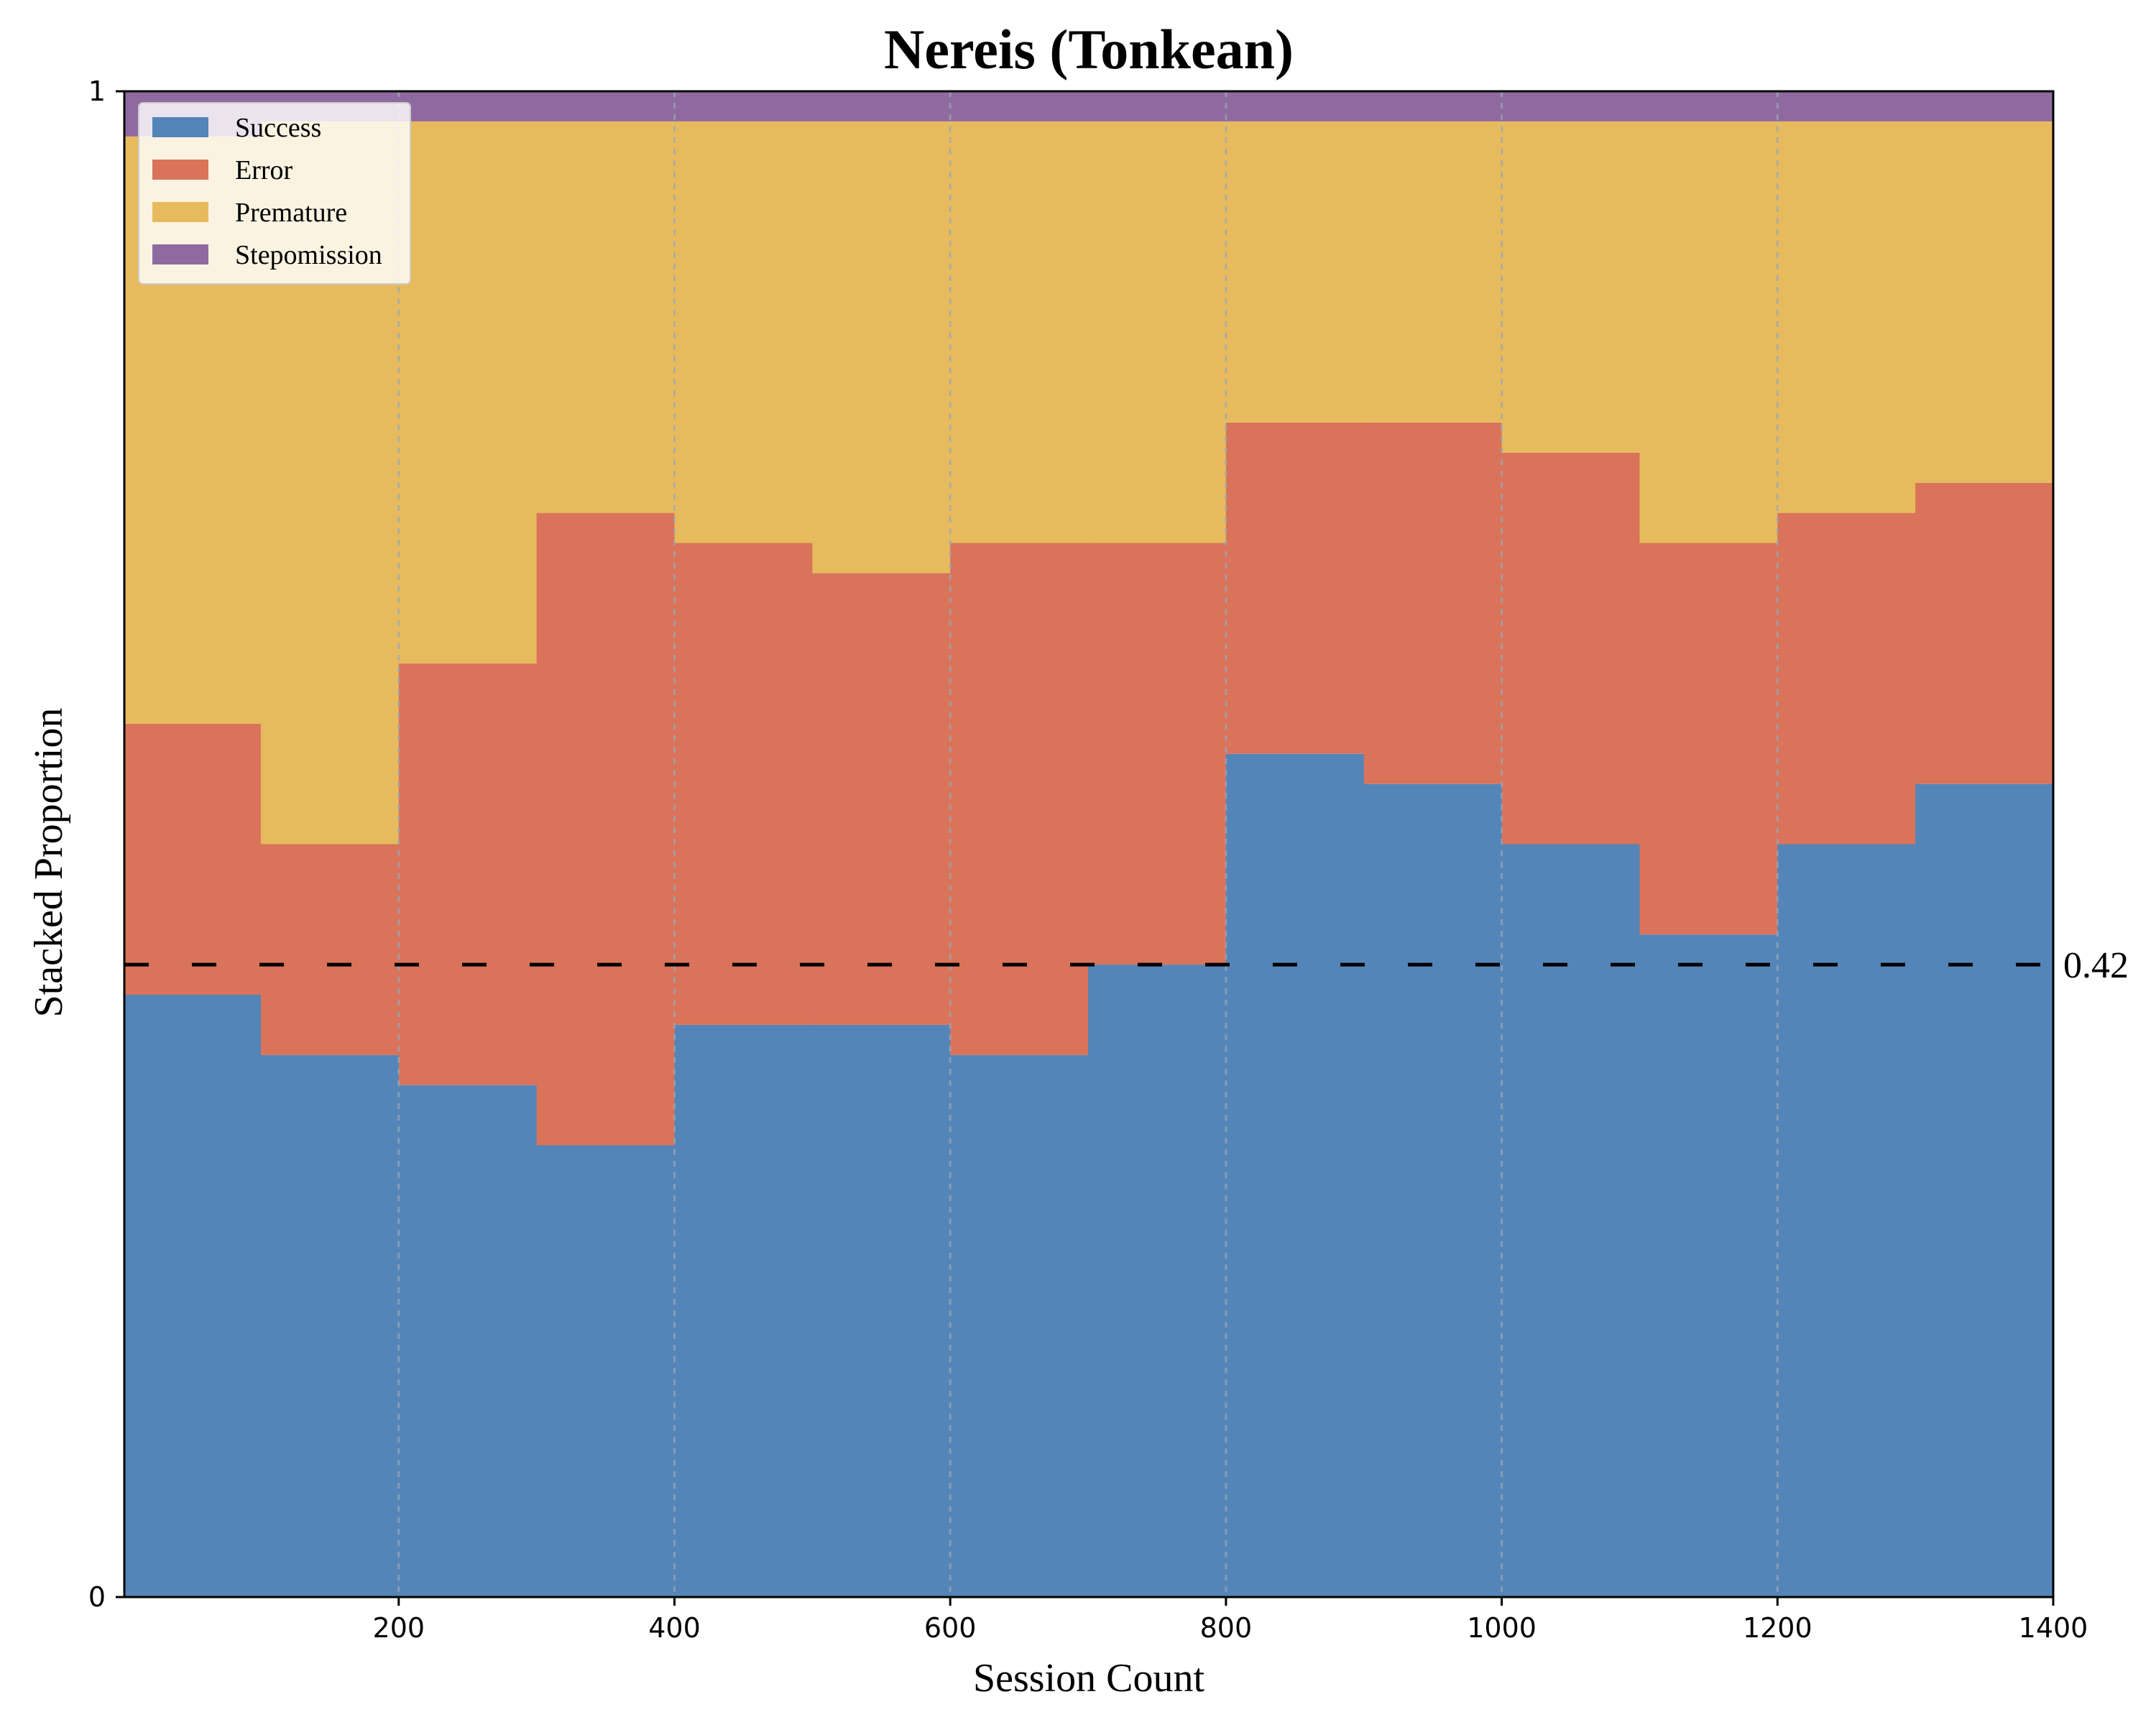  I want to click on x-tick-label-4: 1000, so click(1502, 1628).